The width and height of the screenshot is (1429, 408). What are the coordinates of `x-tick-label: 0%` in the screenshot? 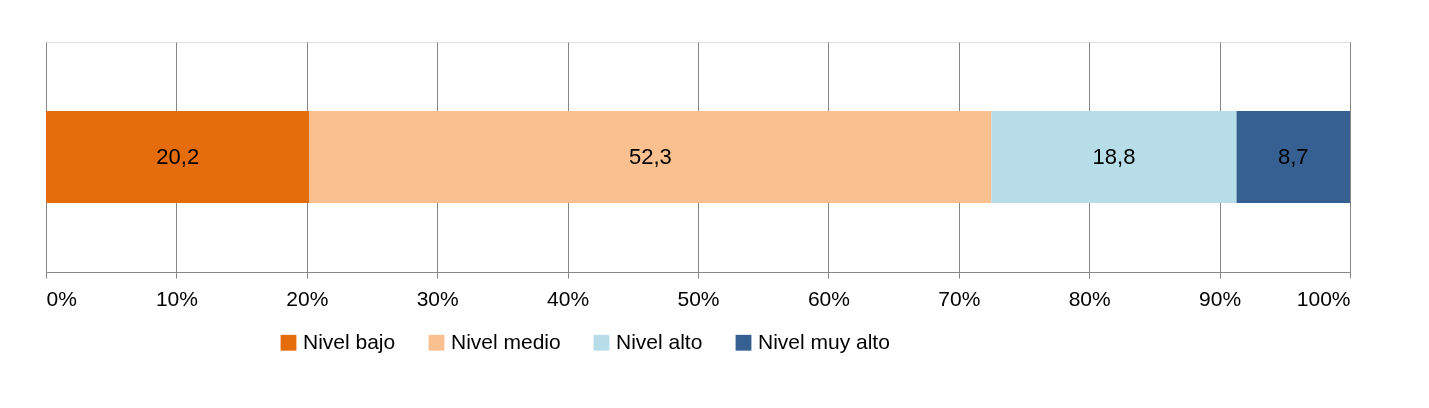 It's located at (61, 298).